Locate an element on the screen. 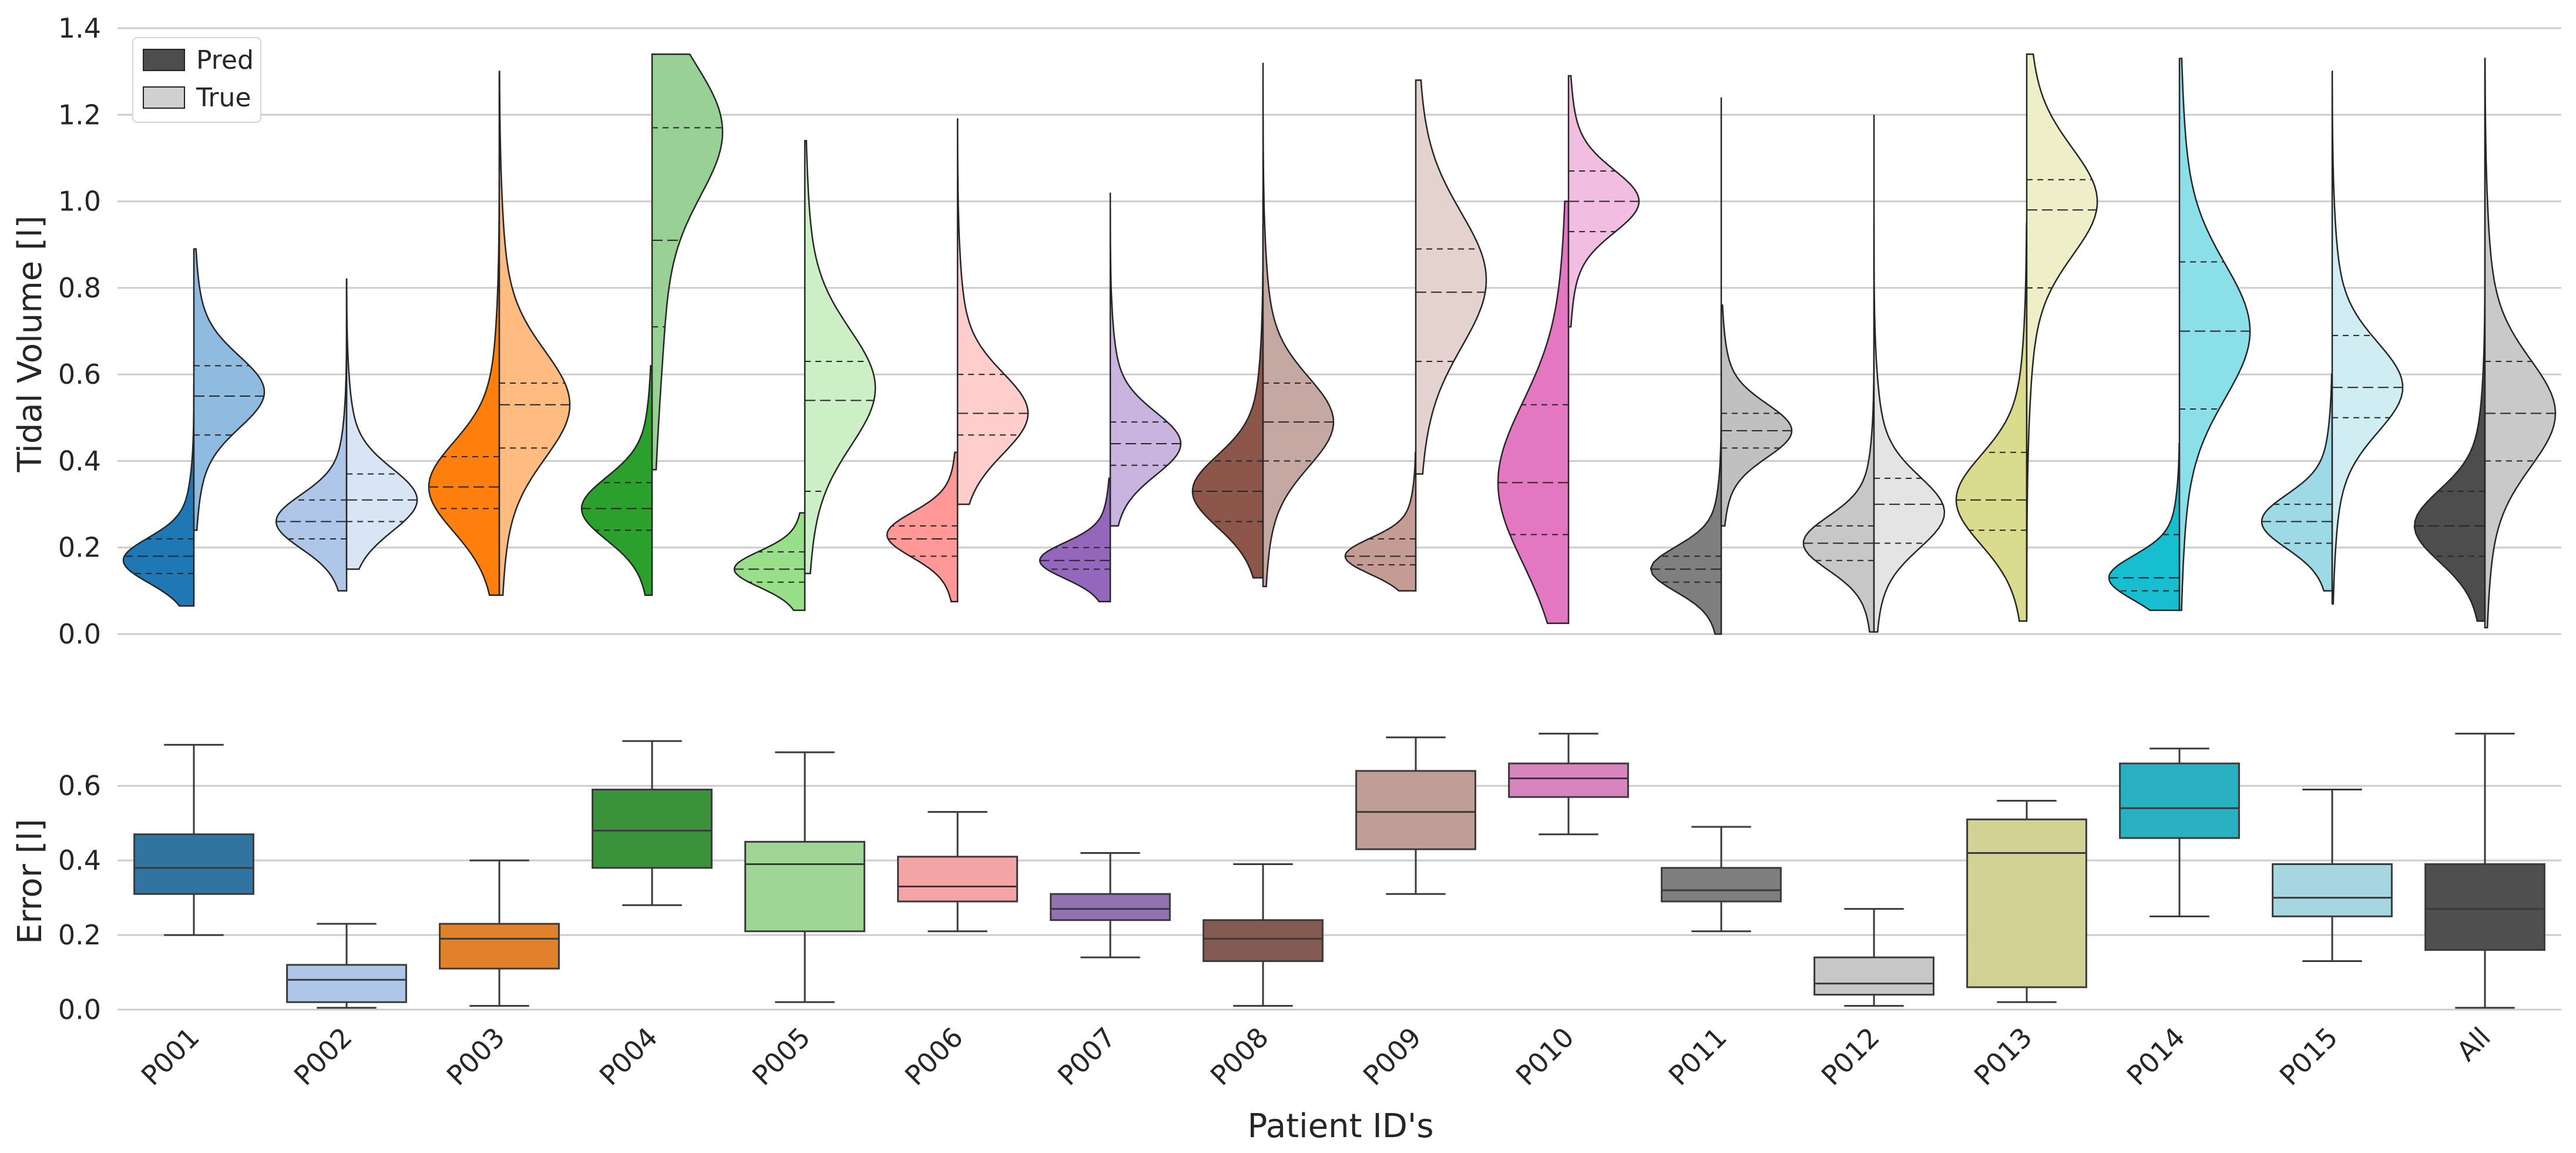  x-tick-label: P009 is located at coordinates (1393, 1056).